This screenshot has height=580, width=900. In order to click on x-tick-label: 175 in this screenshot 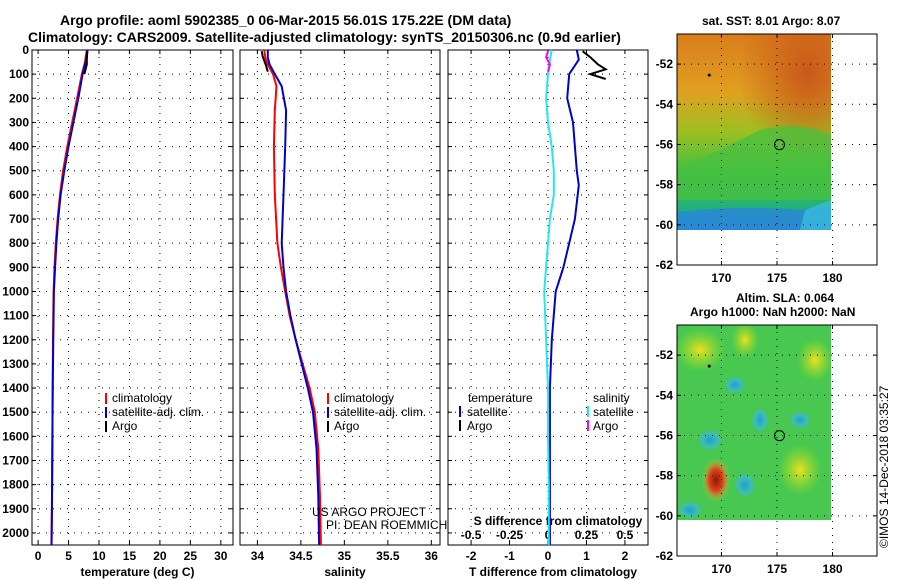, I will do `click(777, 278)`.